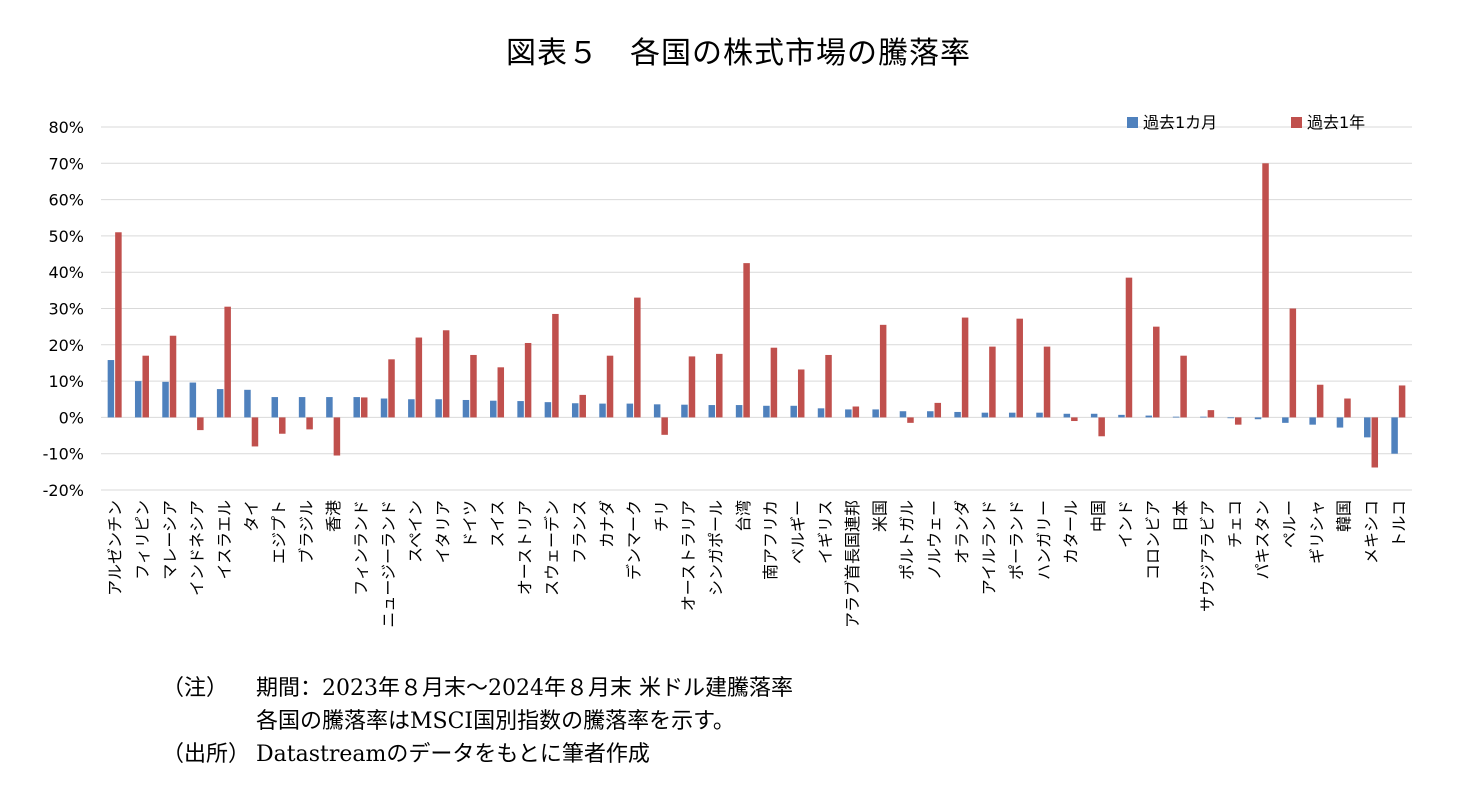 The height and width of the screenshot is (811, 1477). I want to click on y-tick-label: 10%, so click(66, 381).